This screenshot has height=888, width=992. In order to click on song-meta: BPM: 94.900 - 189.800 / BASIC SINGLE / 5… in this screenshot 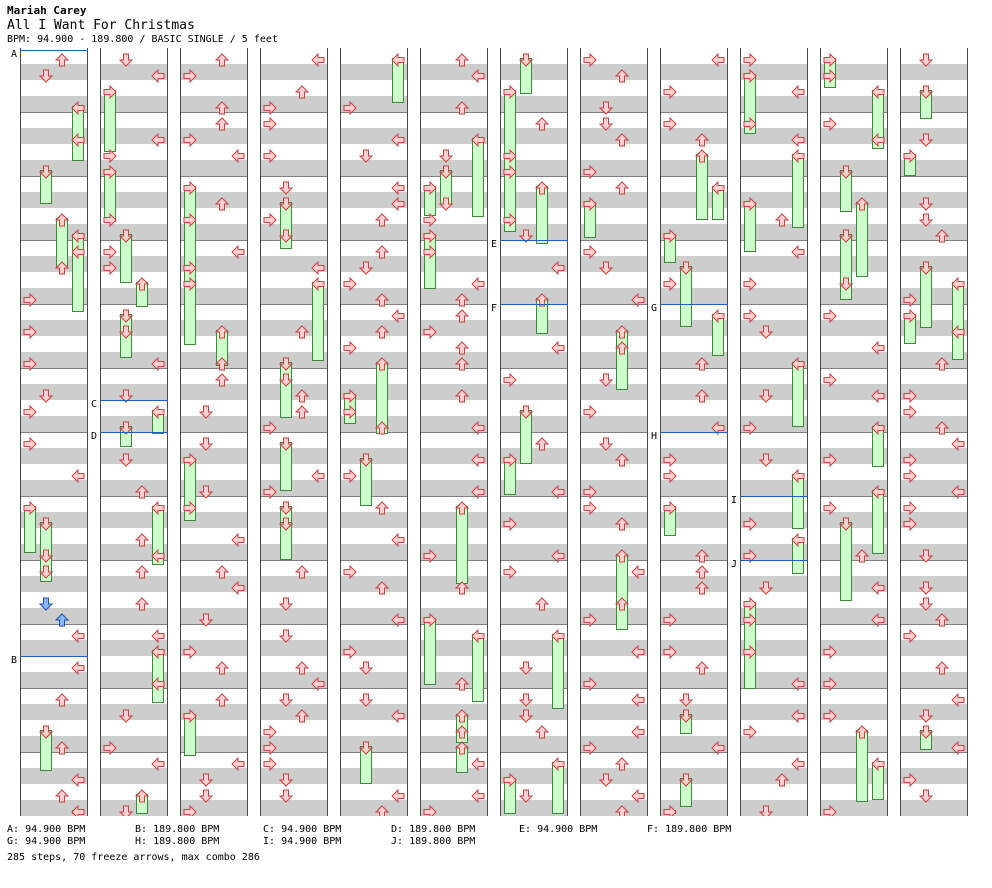, I will do `click(142, 39)`.